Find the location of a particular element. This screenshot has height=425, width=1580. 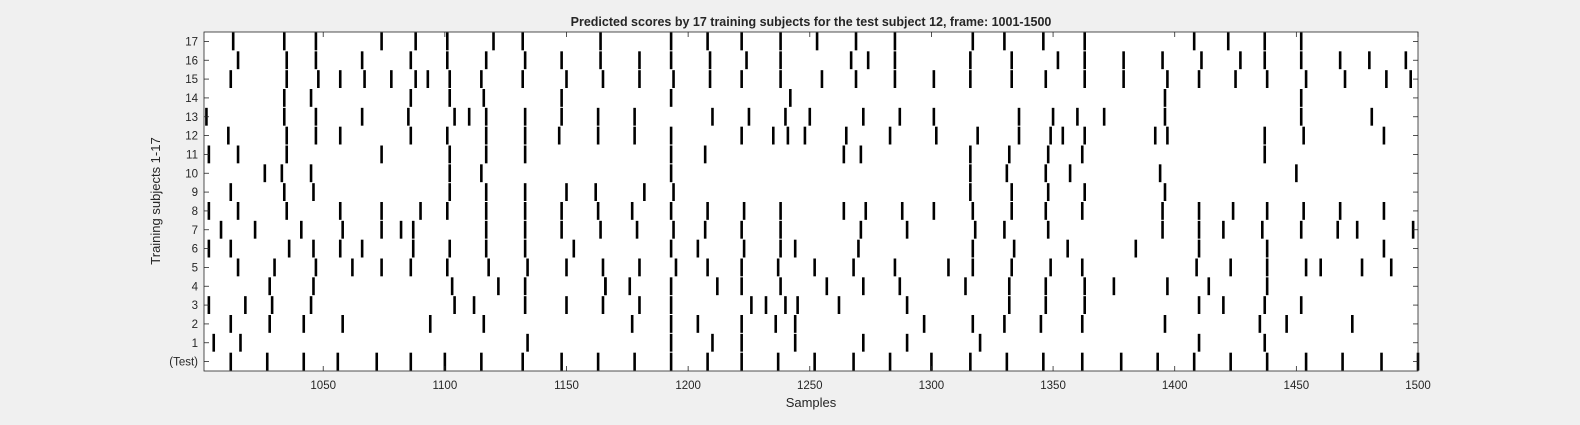

y-tick-label: 11 is located at coordinates (192, 155).